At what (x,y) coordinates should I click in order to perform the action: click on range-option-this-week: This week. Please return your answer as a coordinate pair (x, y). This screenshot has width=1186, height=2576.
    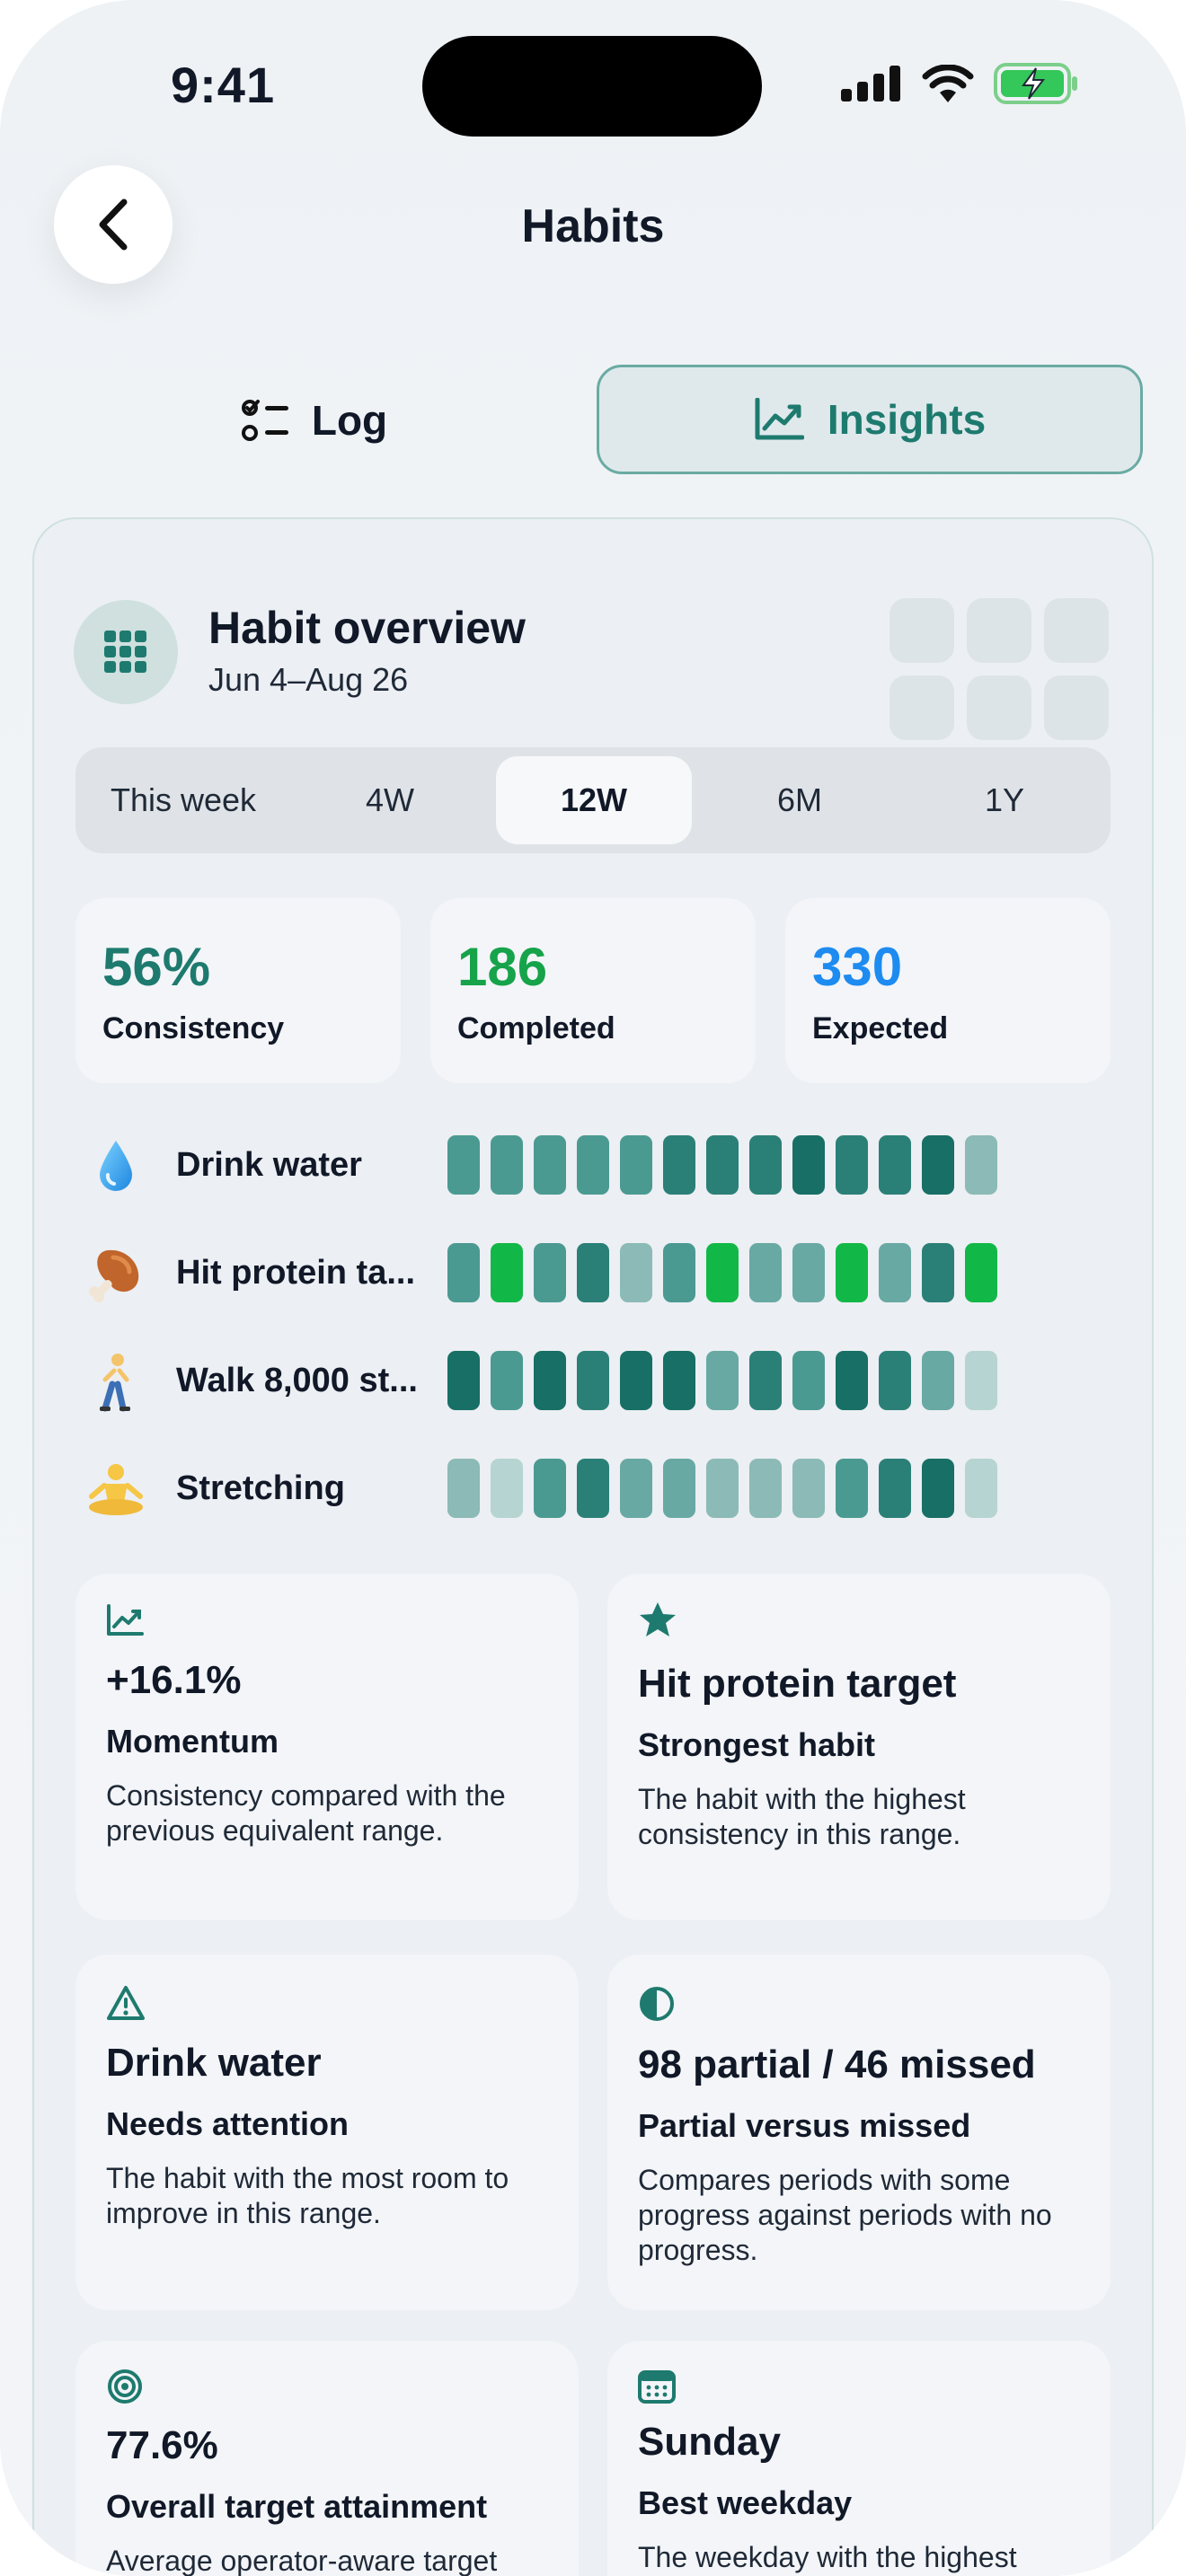
    Looking at the image, I should click on (183, 799).